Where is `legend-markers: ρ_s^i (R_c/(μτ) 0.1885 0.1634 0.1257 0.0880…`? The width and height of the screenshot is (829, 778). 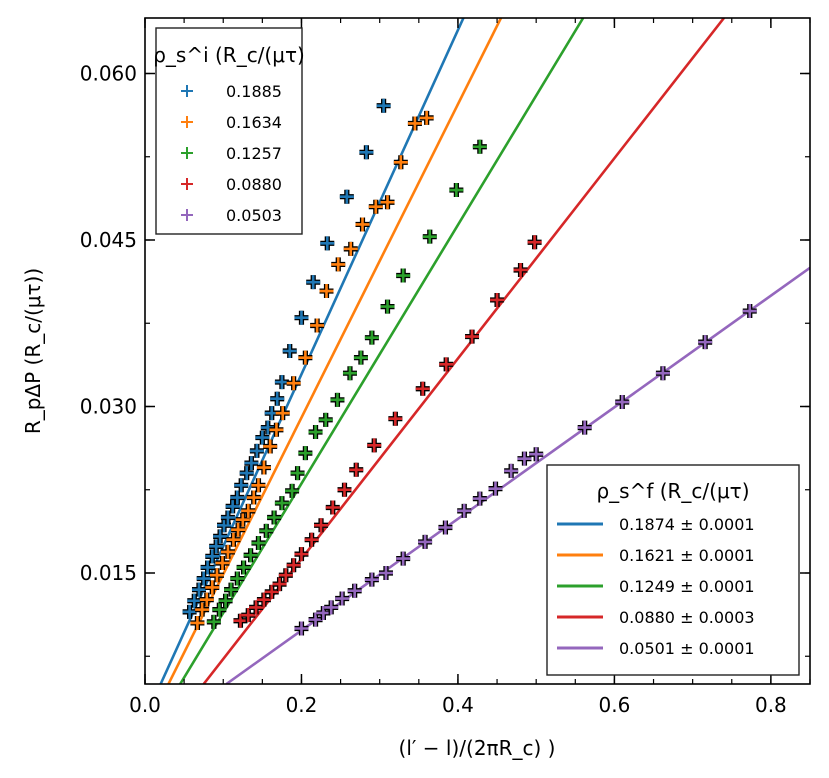 legend-markers: ρ_s^i (R_c/(μτ) 0.1885 0.1634 0.1257 0.0880… is located at coordinates (229, 131).